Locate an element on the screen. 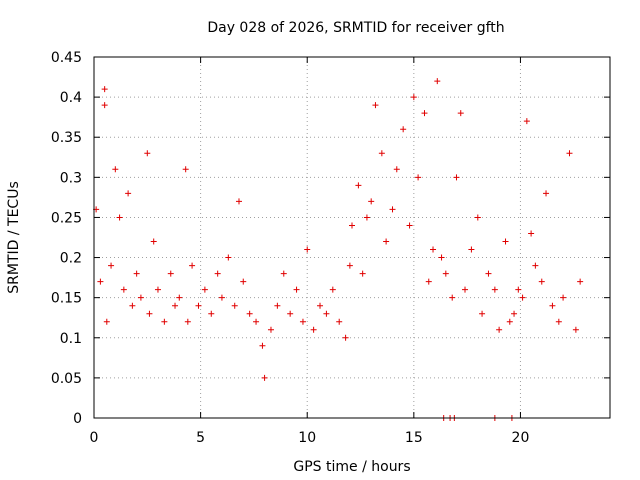  x-tick-label: 15 is located at coordinates (414, 438).